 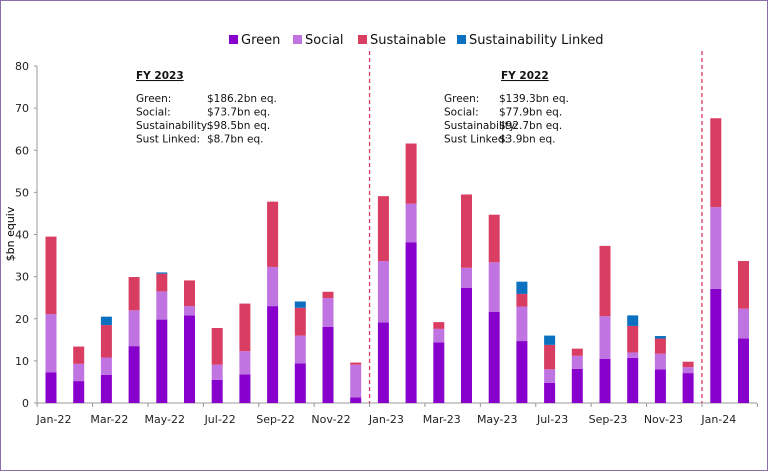 What do you see at coordinates (552, 419) in the screenshot?
I see `x-tick-label: Jul-23` at bounding box center [552, 419].